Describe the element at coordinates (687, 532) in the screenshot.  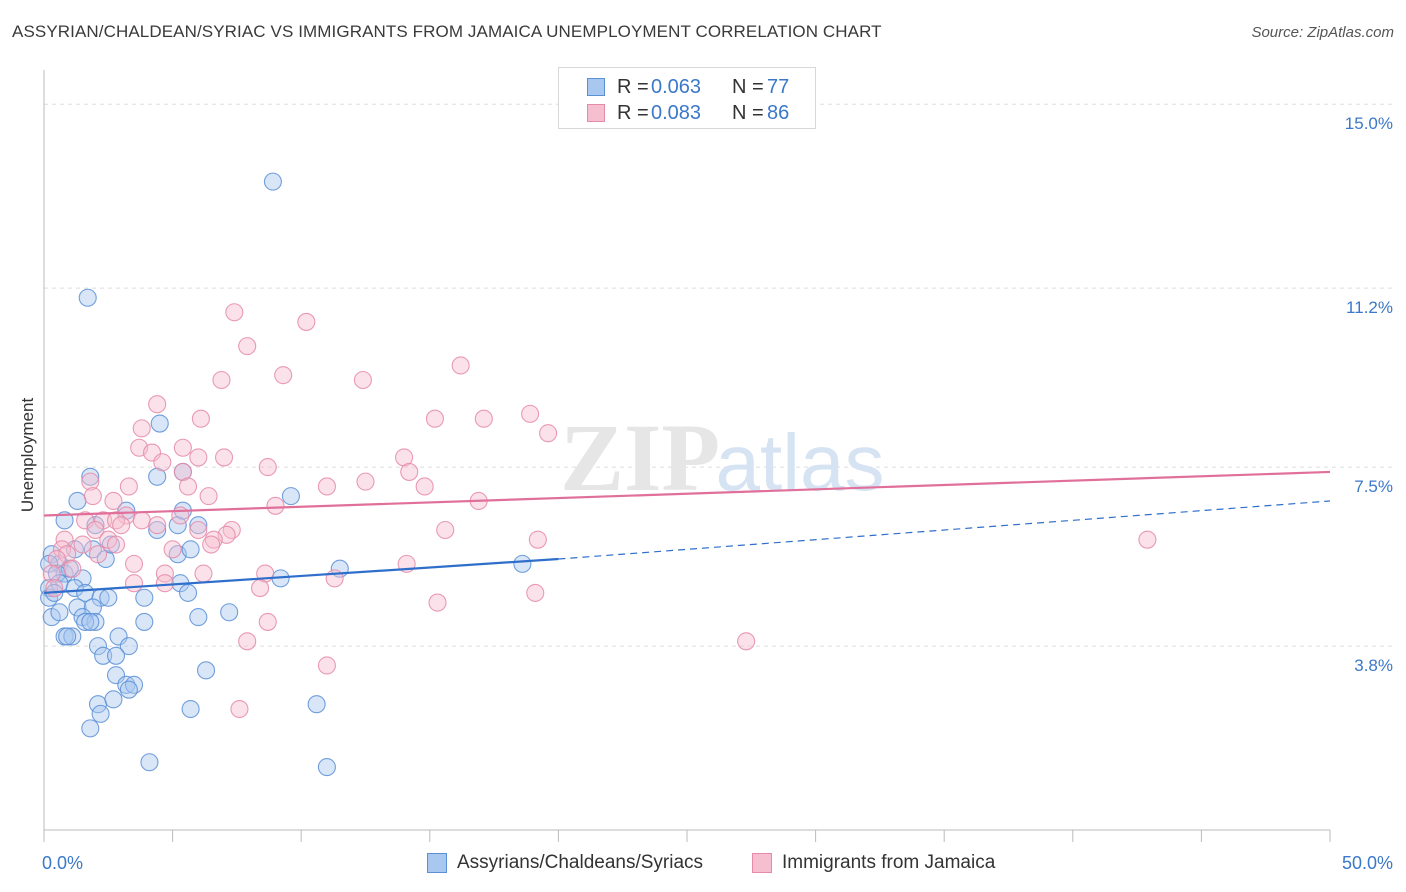
I see `trend-lines` at that location.